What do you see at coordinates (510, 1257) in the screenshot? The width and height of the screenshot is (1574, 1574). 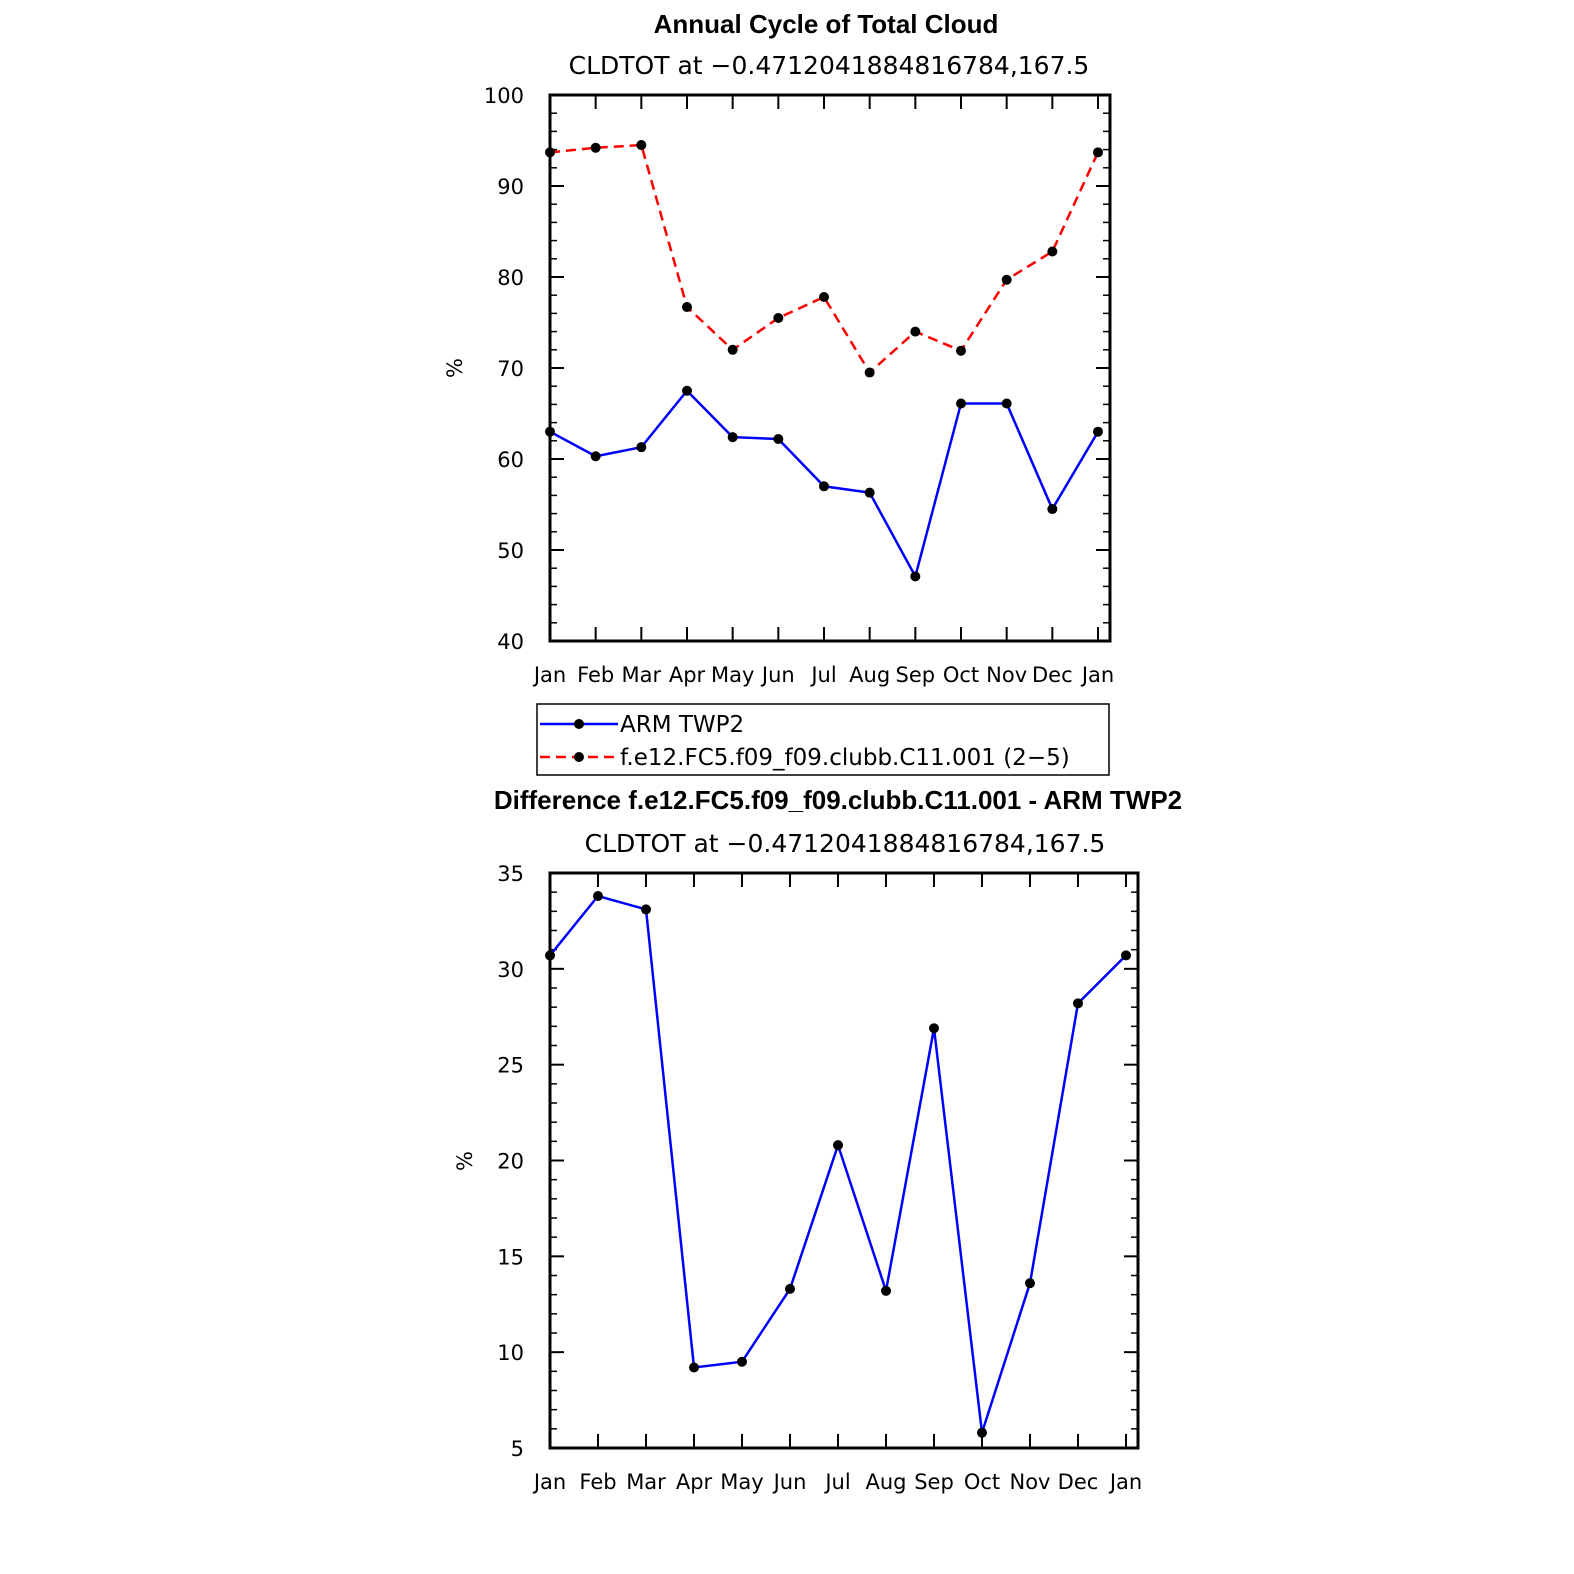 I see `y-tick-label: 15` at bounding box center [510, 1257].